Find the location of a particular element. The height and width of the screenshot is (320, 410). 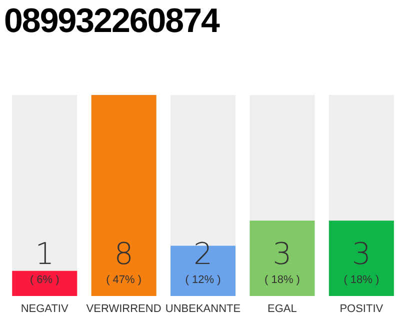

bar is located at coordinates (45, 283).